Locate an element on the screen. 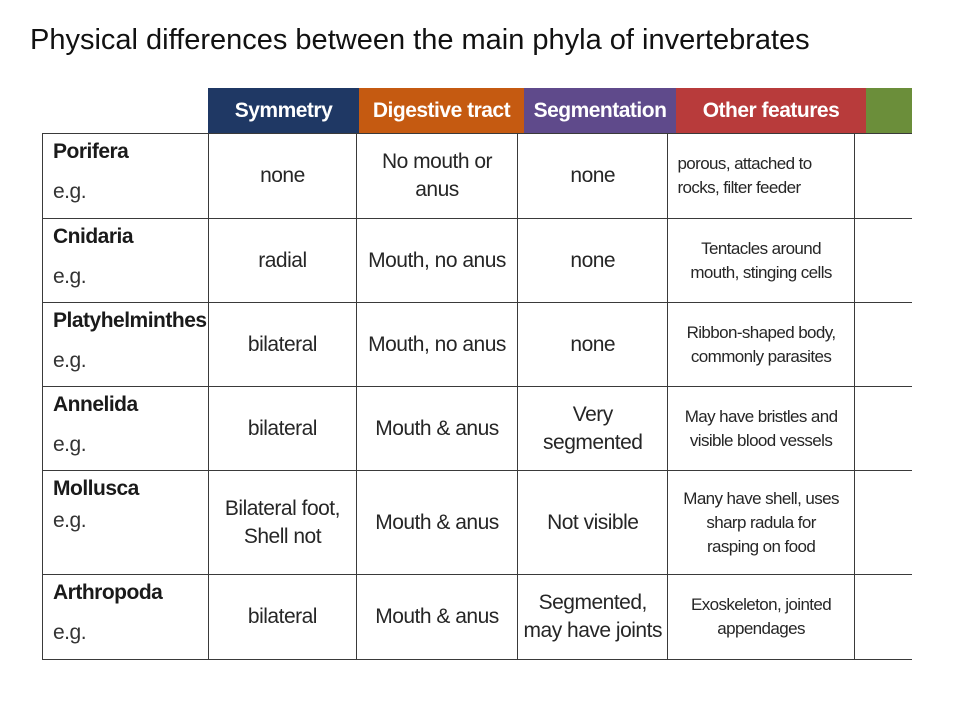 Image resolution: width=960 pixels, height=720 pixels. segmentation-cell: Not visible is located at coordinates (593, 522).